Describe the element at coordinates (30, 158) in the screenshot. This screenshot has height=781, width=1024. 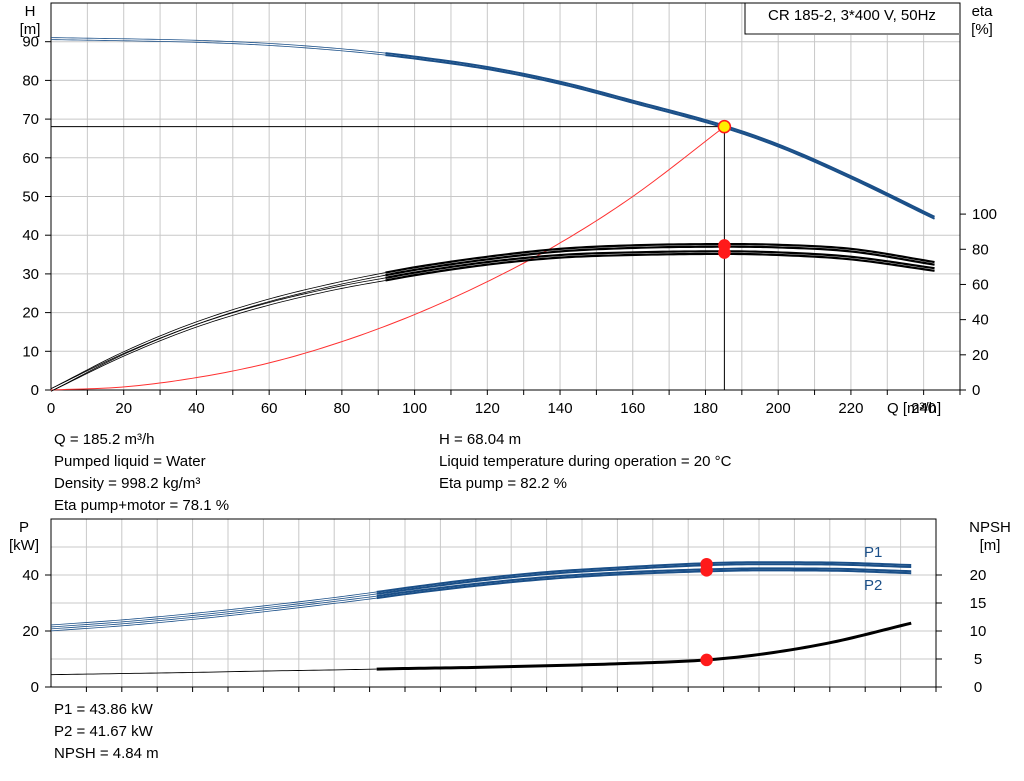
I see `y-left-tick-label: 60` at that location.